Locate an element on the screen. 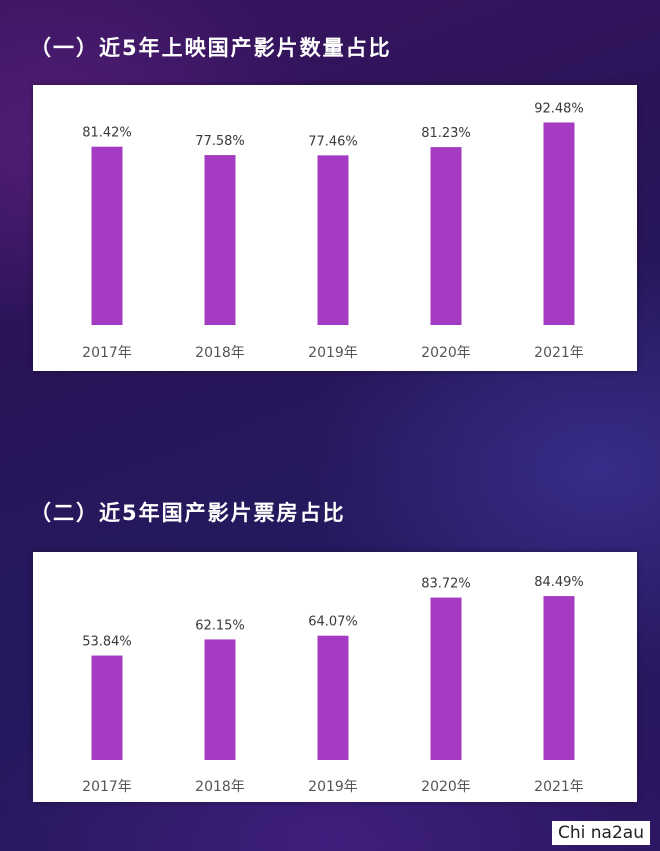 This screenshot has height=851, width=660. chart-2-category-label-1: 2017年 is located at coordinates (107, 787).